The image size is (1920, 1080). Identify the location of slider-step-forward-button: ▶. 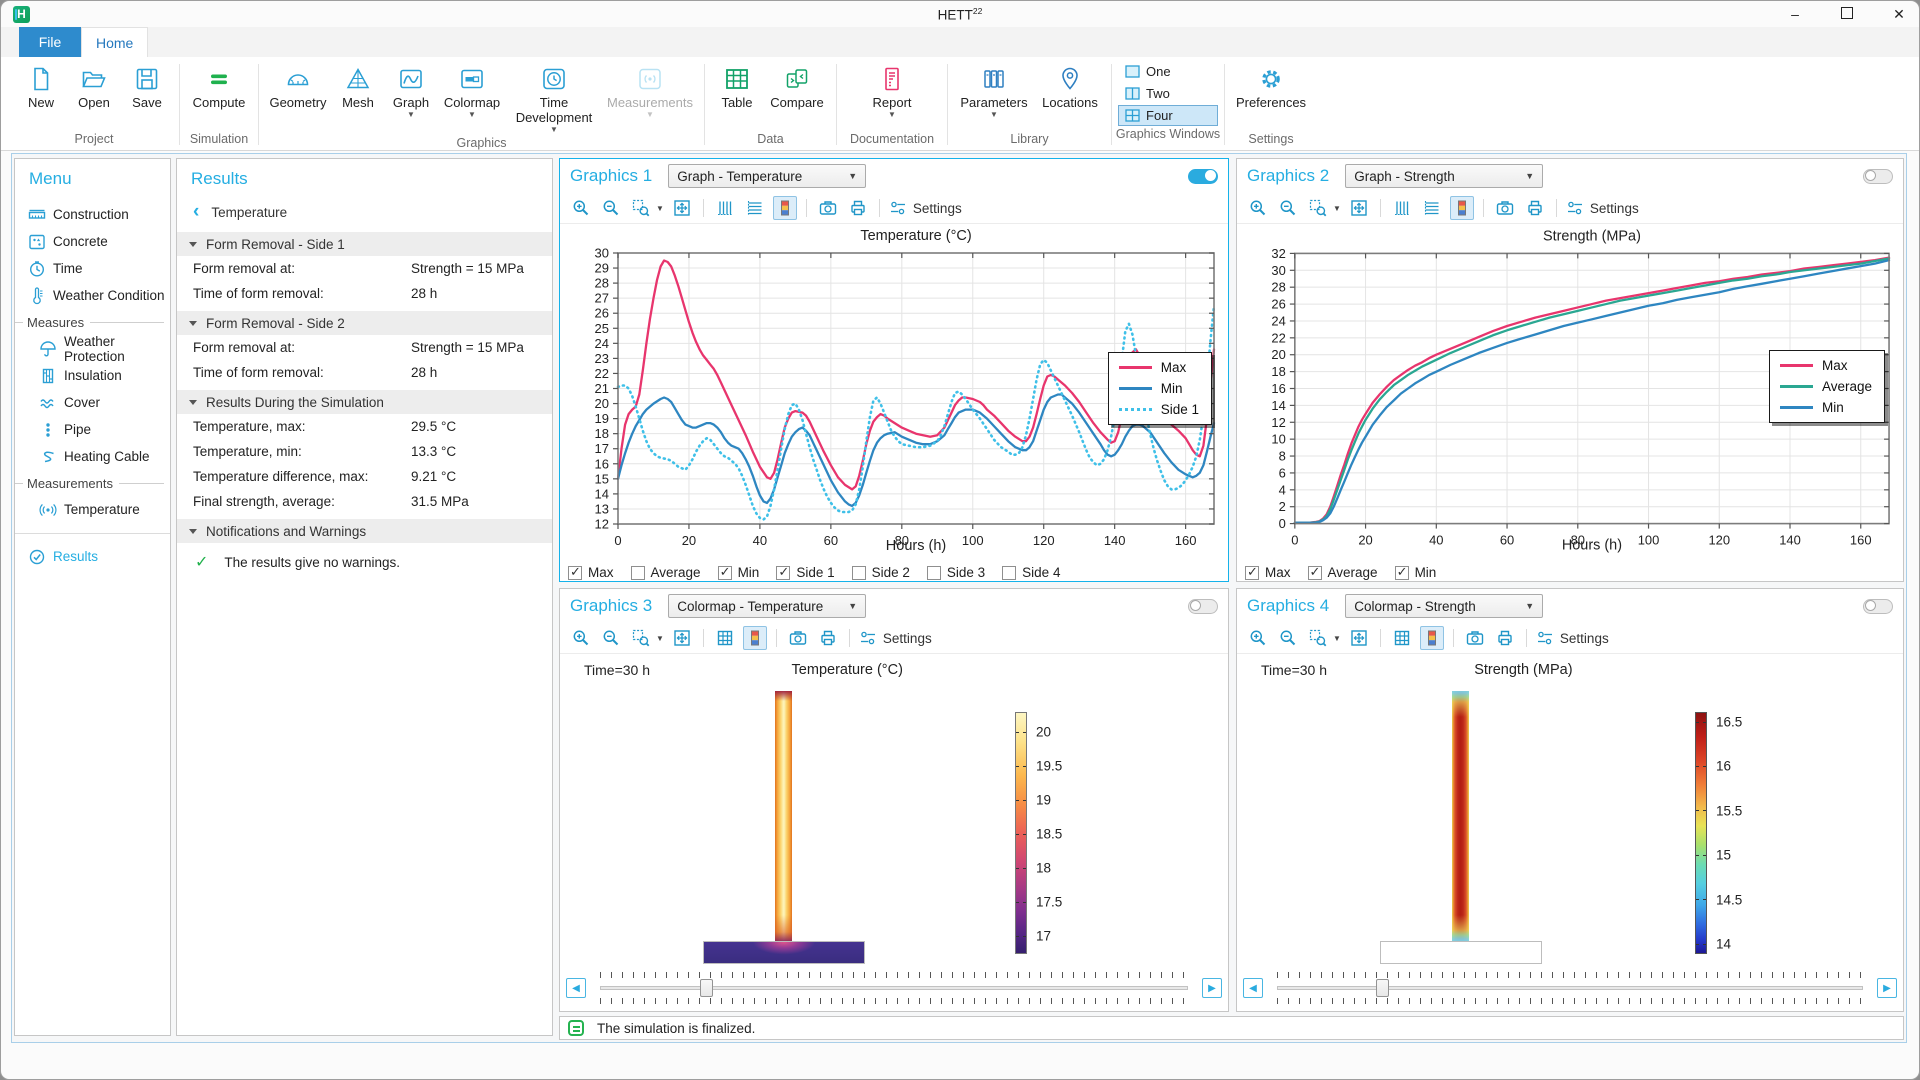
(1212, 988).